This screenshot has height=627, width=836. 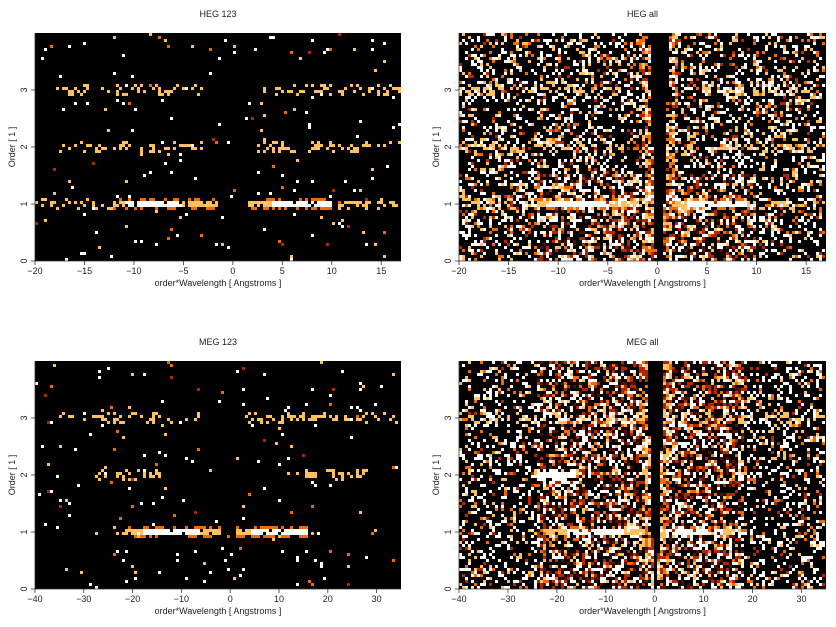 I want to click on x-tick-label: −5, so click(x=608, y=271).